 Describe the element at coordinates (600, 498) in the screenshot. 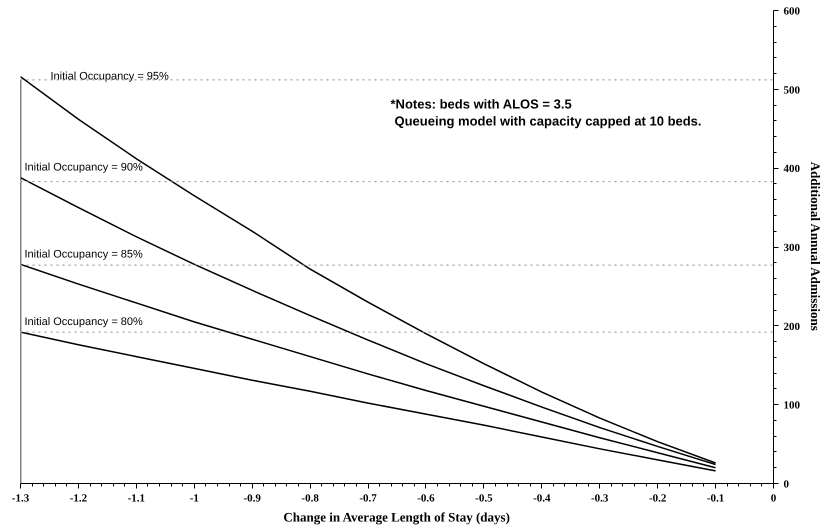

I see `x-tick-label: -0.3` at that location.